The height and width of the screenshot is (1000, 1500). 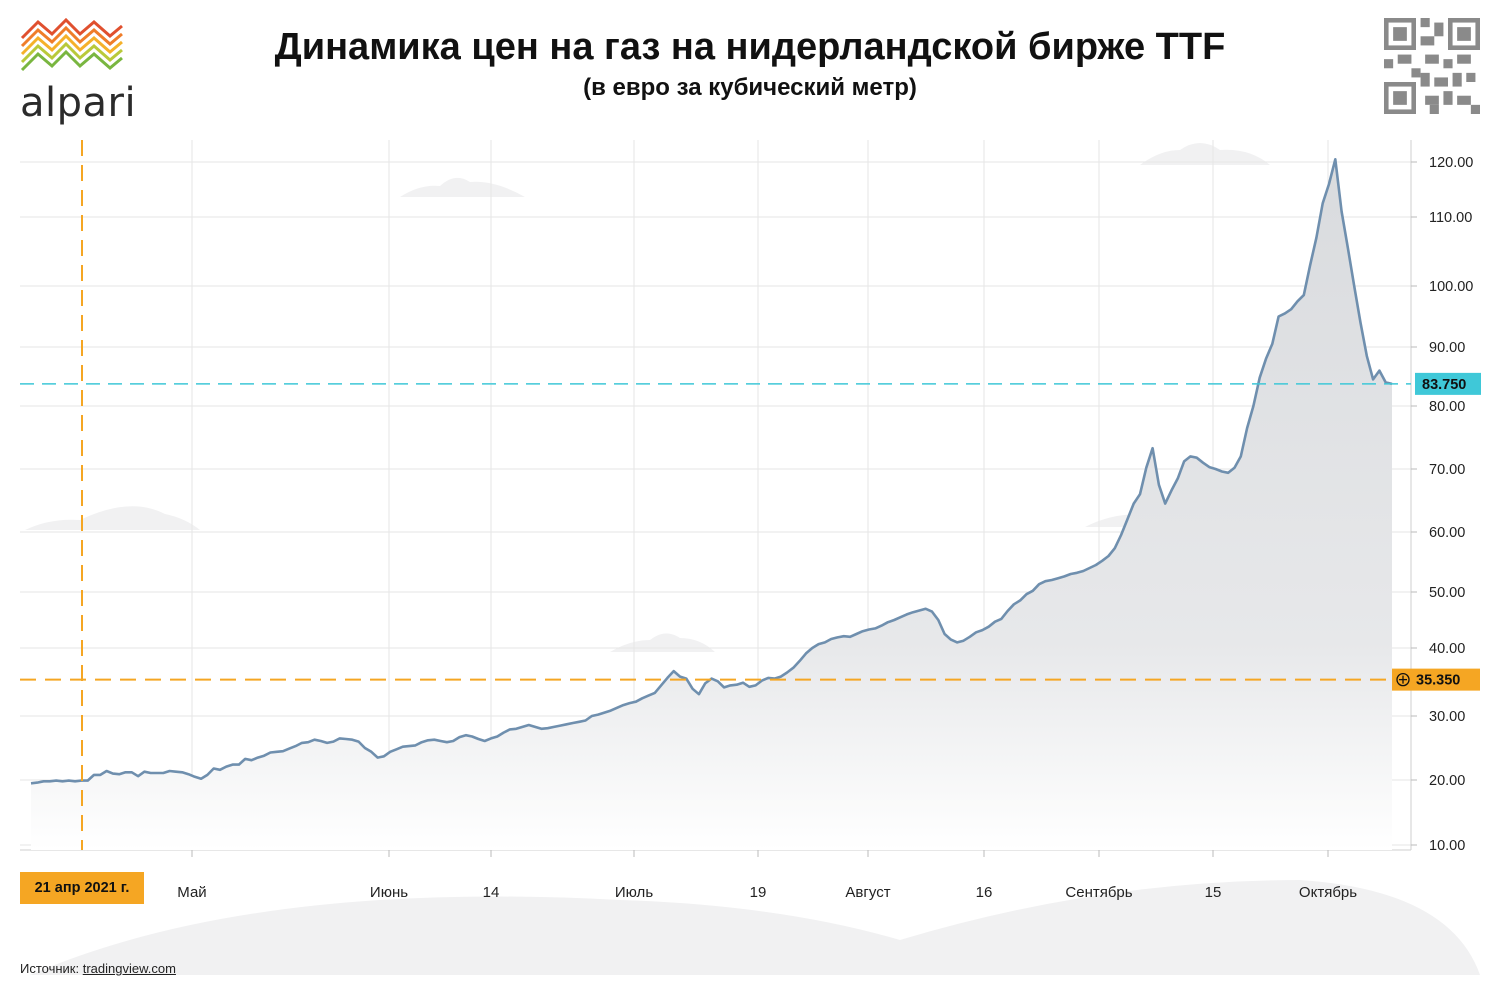 What do you see at coordinates (1447, 348) in the screenshot?
I see `y-tick-label: 90.00` at bounding box center [1447, 348].